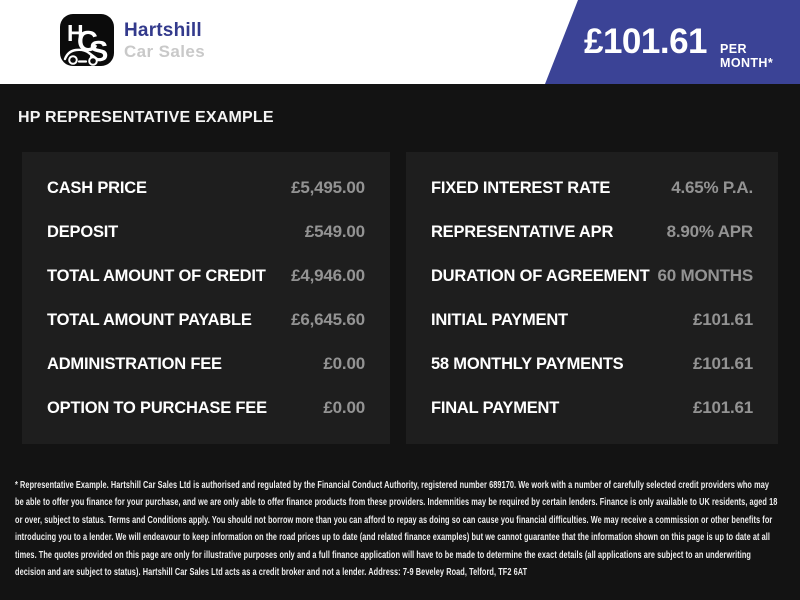  I want to click on finance-row-monthly-payments: 58 MONTHLY PAYMENTS £101.61, so click(592, 364).